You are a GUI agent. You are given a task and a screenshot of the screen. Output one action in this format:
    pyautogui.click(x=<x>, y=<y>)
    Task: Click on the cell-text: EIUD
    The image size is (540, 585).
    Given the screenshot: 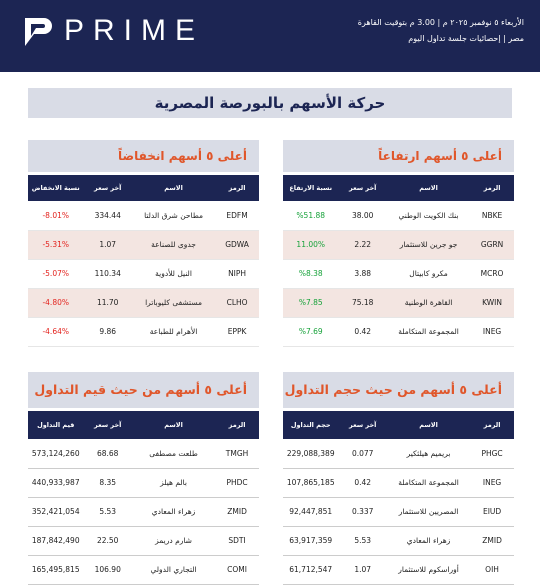 What is the action you would take?
    pyautogui.click(x=492, y=511)
    